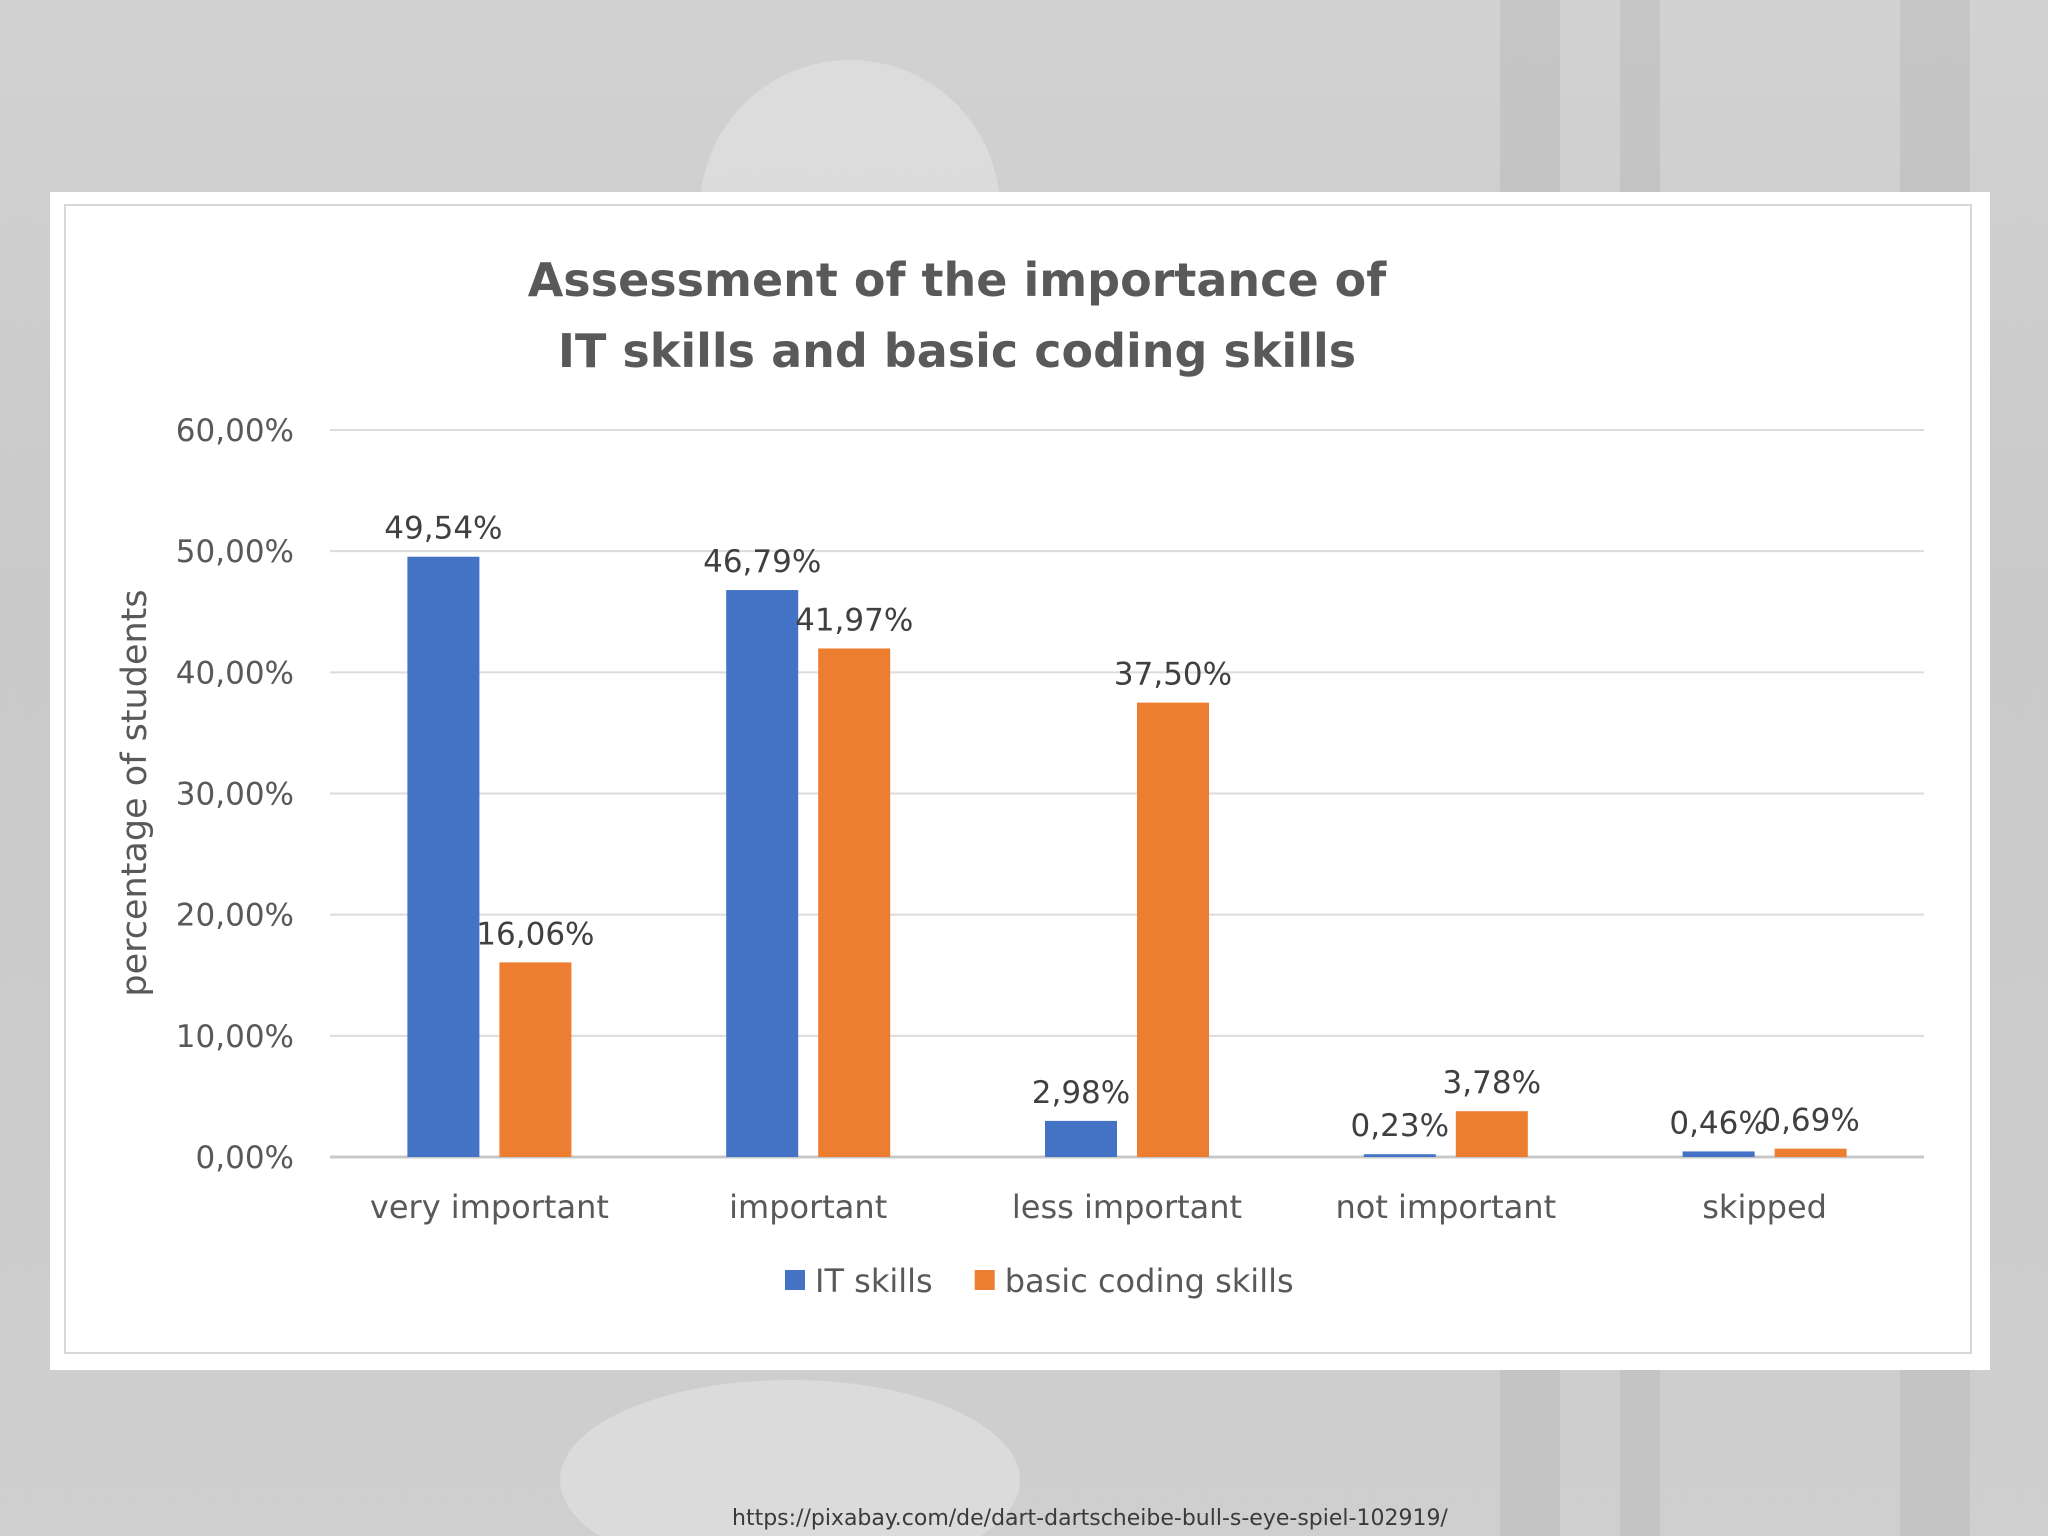 This screenshot has height=1536, width=2048. I want to click on y-tick-label: 40,00%, so click(235, 673).